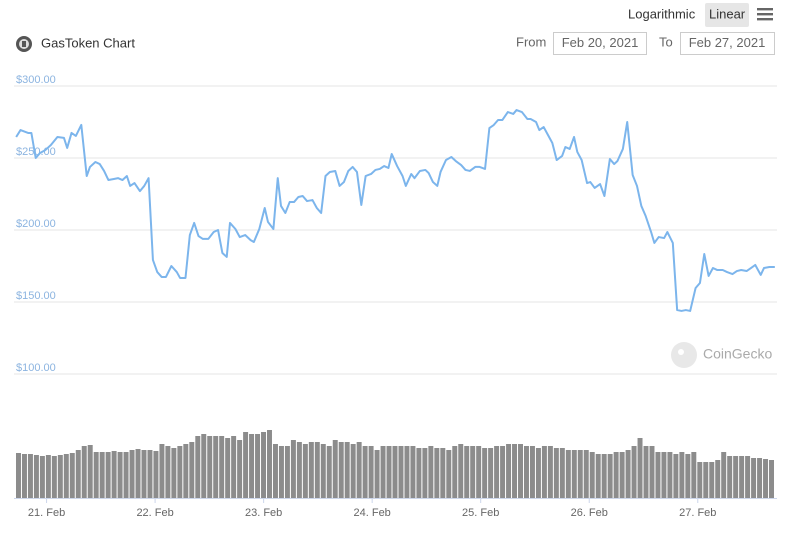 This screenshot has width=790, height=536. I want to click on from-label: From, so click(531, 41).